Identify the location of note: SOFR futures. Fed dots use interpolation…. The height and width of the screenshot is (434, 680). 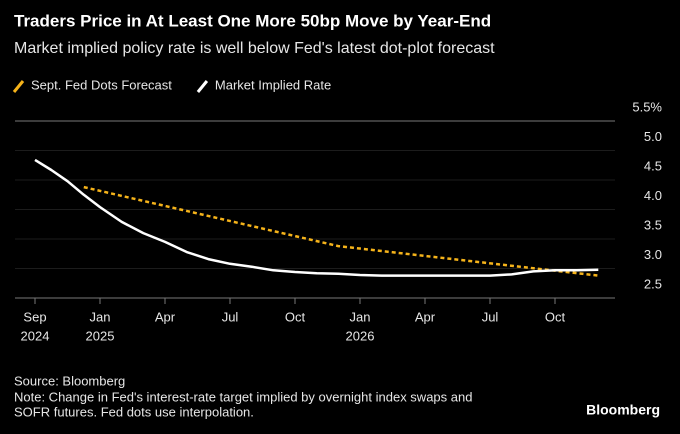
(134, 411).